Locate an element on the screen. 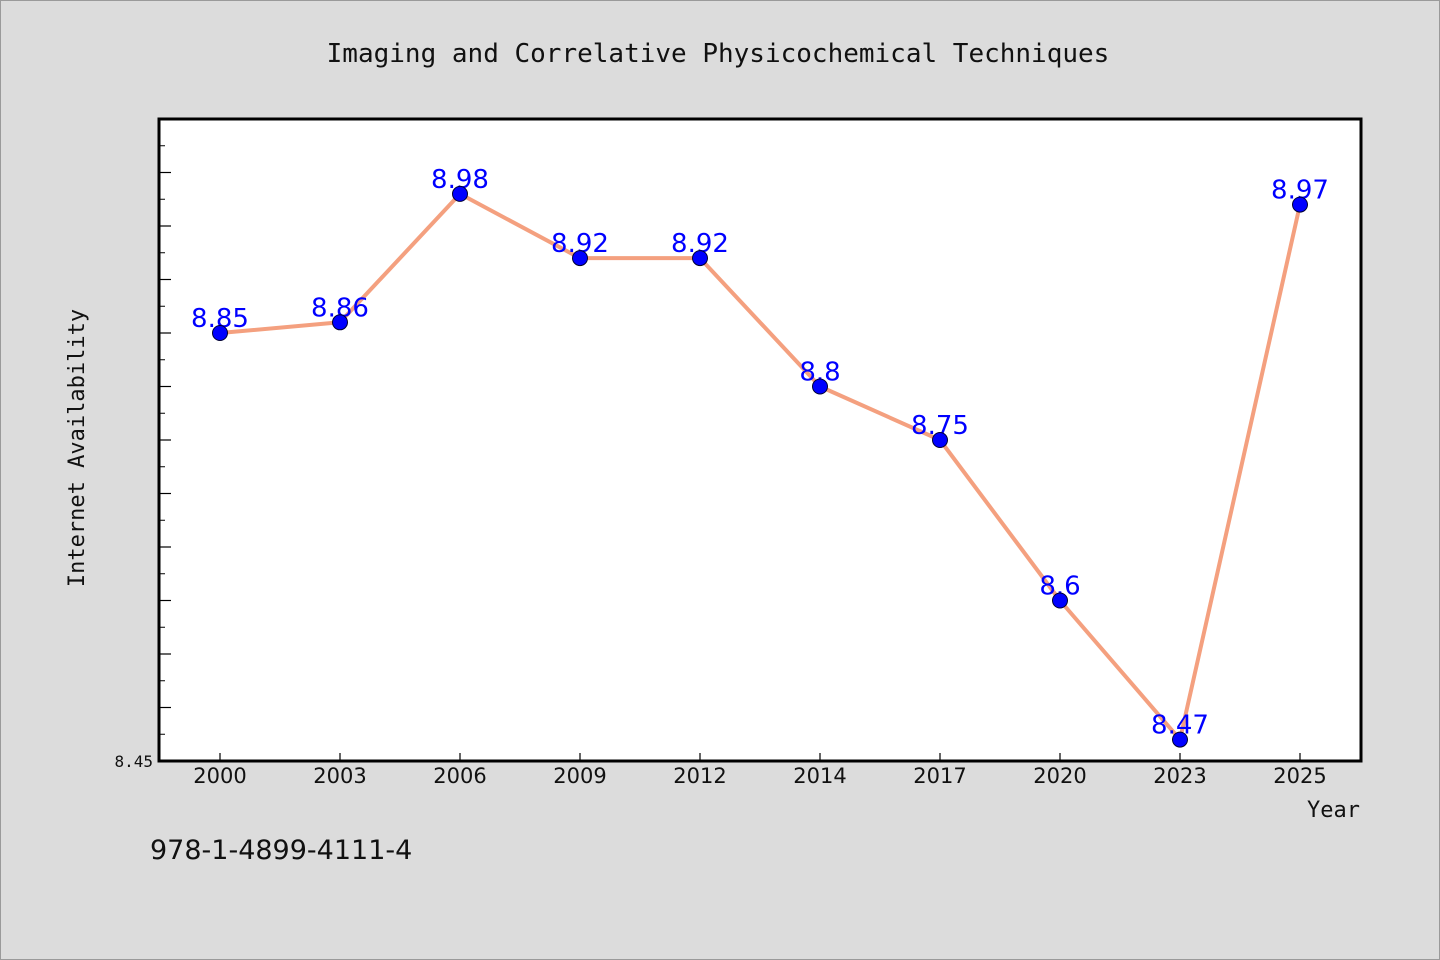  x-tick-label: 2003 is located at coordinates (339, 776).